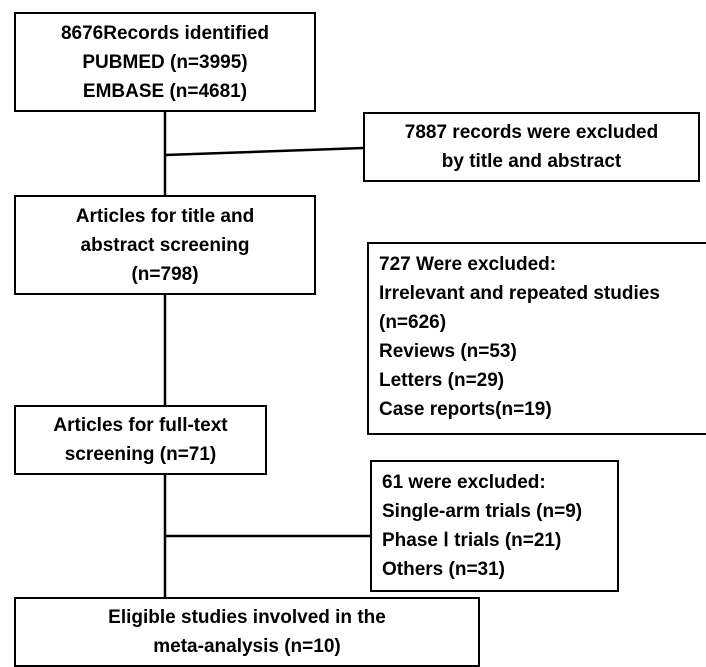  I want to click on node-text: Articles for title and, so click(165, 216).